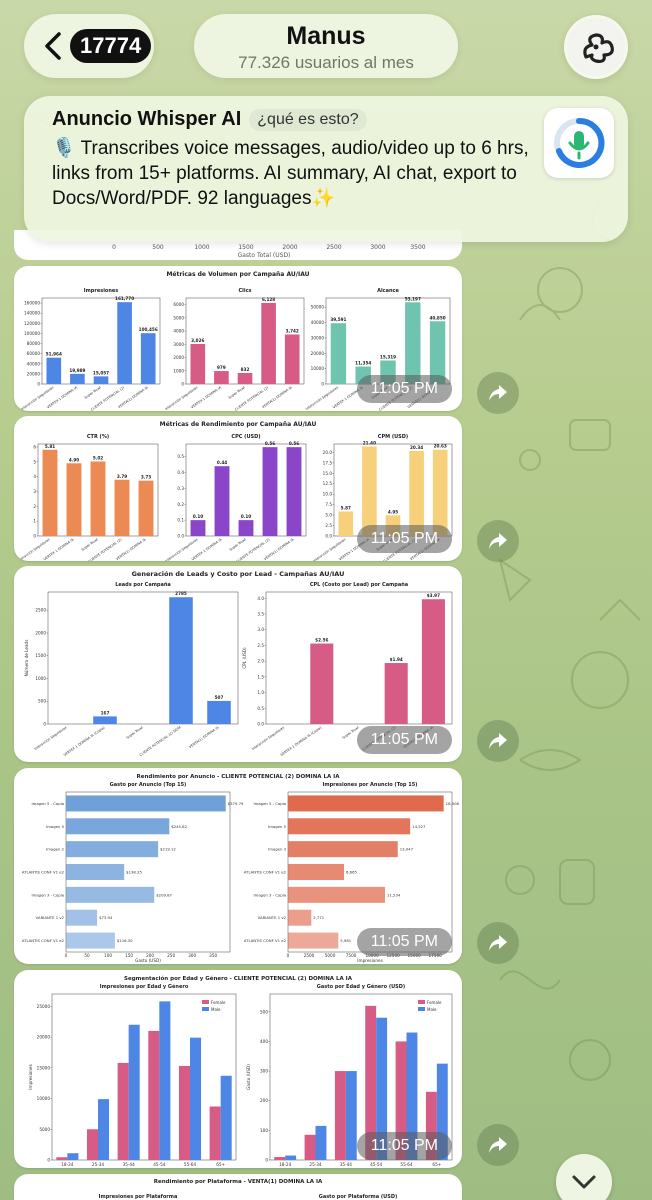 The width and height of the screenshot is (652, 1200). What do you see at coordinates (114, 247) in the screenshot?
I see `prev-tick: 0` at bounding box center [114, 247].